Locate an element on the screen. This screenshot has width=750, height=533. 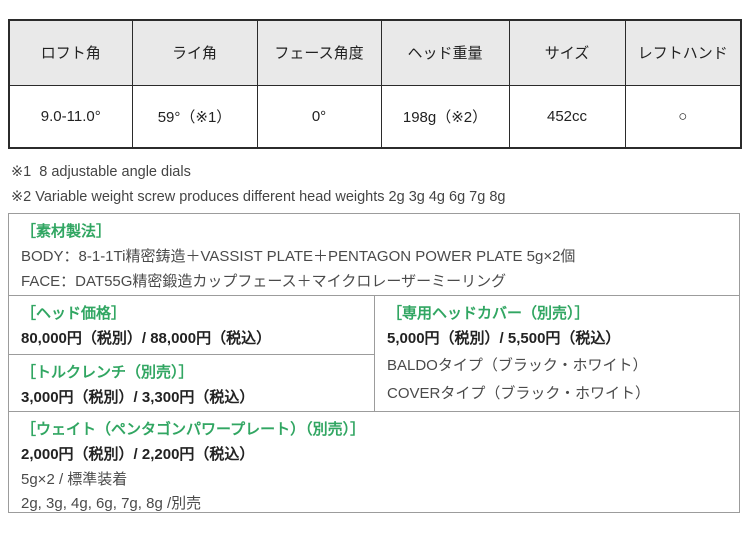
section-weight-title: ［ウェイト（ペンタゴンパワープレート）（別売）］ is located at coordinates (193, 429).